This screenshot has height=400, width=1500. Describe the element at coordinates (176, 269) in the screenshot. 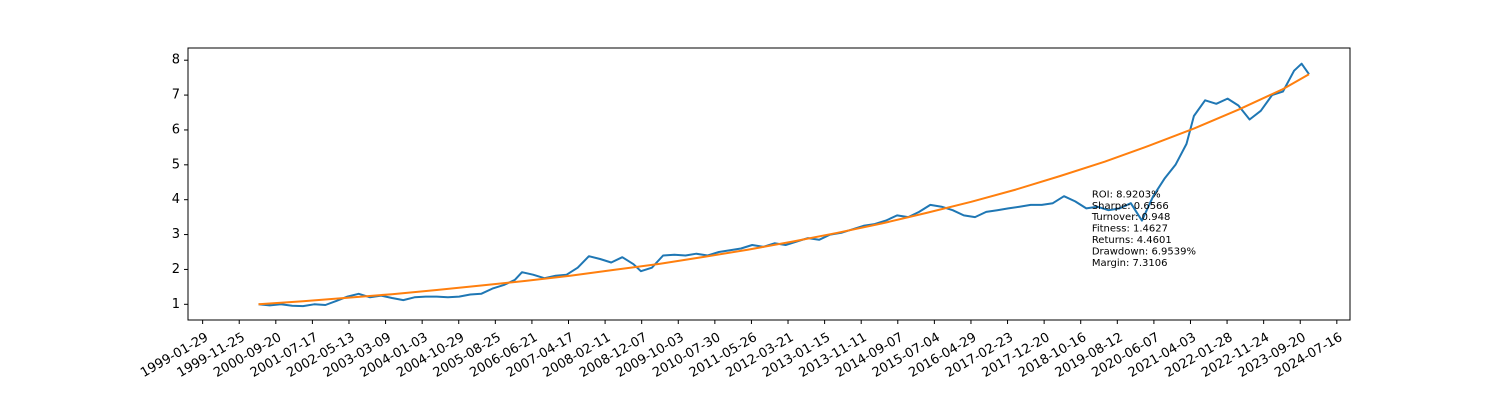

I see `y-tick-label: 2` at that location.